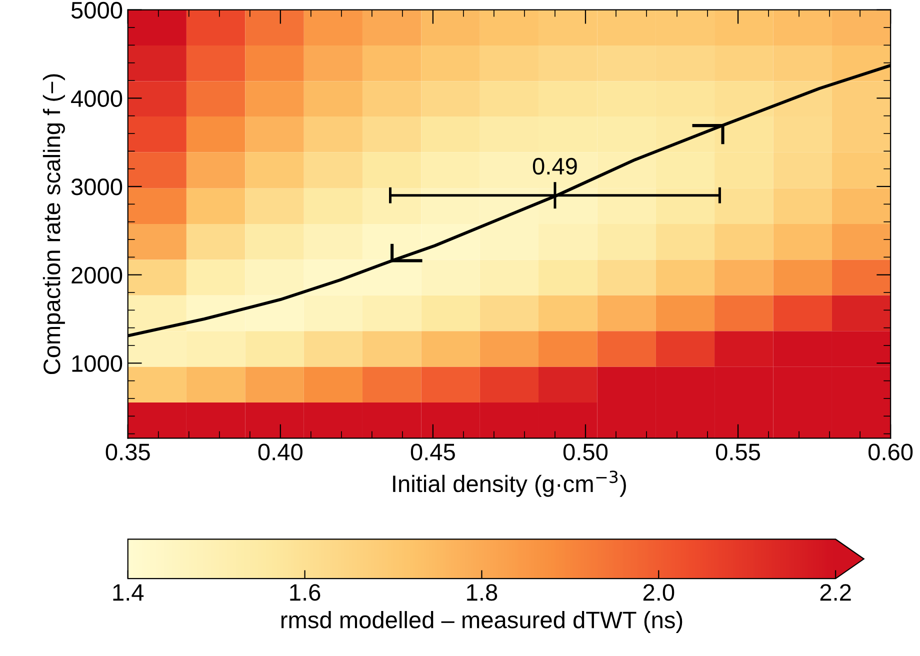 The height and width of the screenshot is (656, 920). What do you see at coordinates (128, 452) in the screenshot?
I see `x-tick-label: 0.35` at bounding box center [128, 452].